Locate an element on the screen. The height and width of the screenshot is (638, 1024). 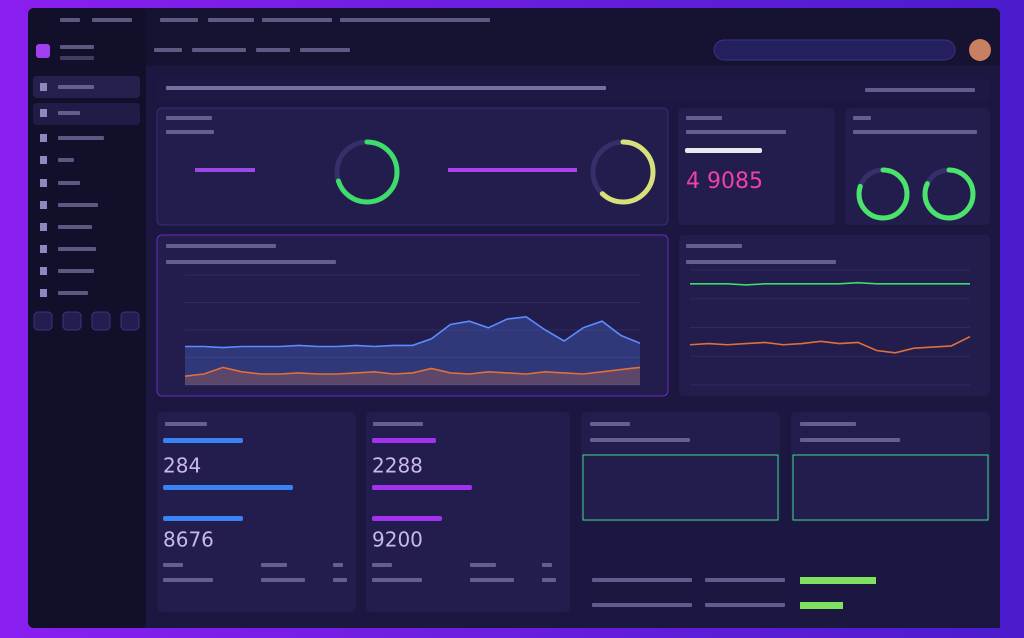
card-value: 2288 is located at coordinates (397, 466).